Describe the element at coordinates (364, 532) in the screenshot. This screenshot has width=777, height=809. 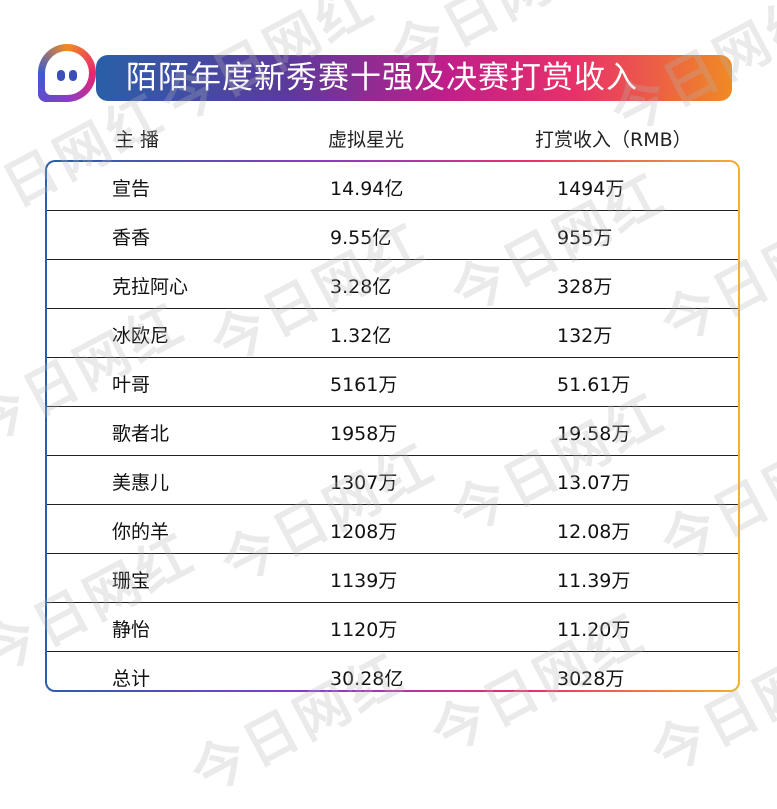
I see `virtual-stars: 1208万` at that location.